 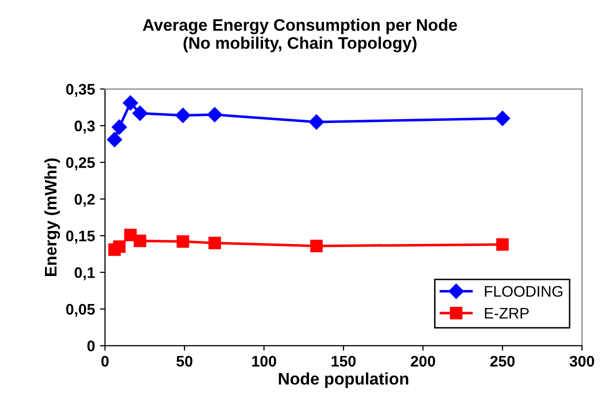 I want to click on legend-label: E-ZRP, so click(x=506, y=313).